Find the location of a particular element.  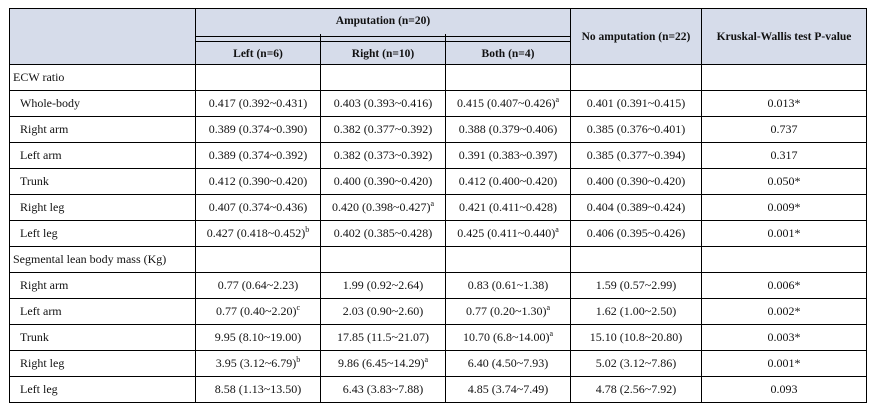

p-value-cell: 0.737 is located at coordinates (784, 129).